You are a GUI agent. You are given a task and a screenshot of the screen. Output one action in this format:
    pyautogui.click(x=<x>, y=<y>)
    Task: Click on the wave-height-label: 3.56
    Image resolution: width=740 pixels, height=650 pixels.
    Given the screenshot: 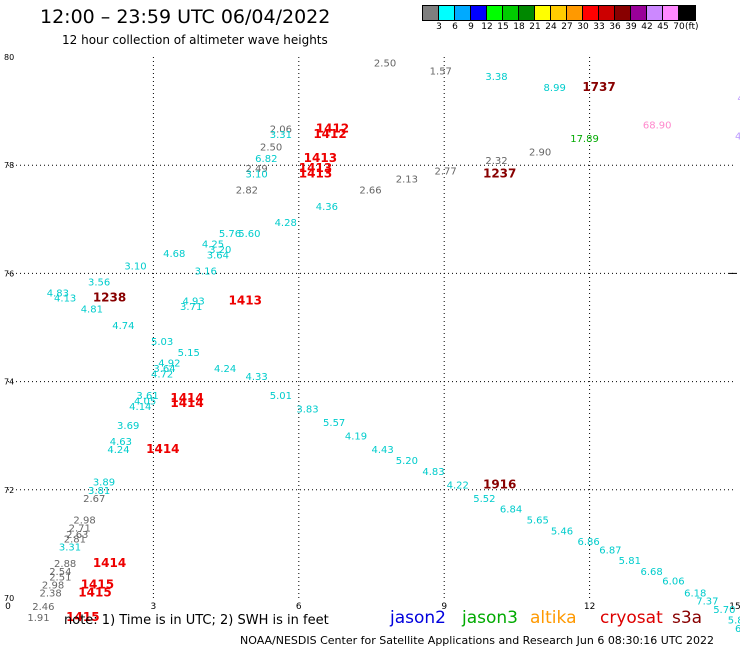 What is the action you would take?
    pyautogui.click(x=99, y=283)
    